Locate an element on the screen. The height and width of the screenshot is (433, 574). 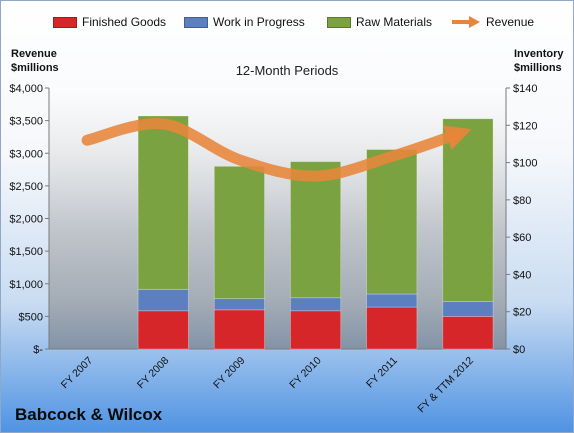
company-name: Babcock & Wilcox is located at coordinates (89, 414).